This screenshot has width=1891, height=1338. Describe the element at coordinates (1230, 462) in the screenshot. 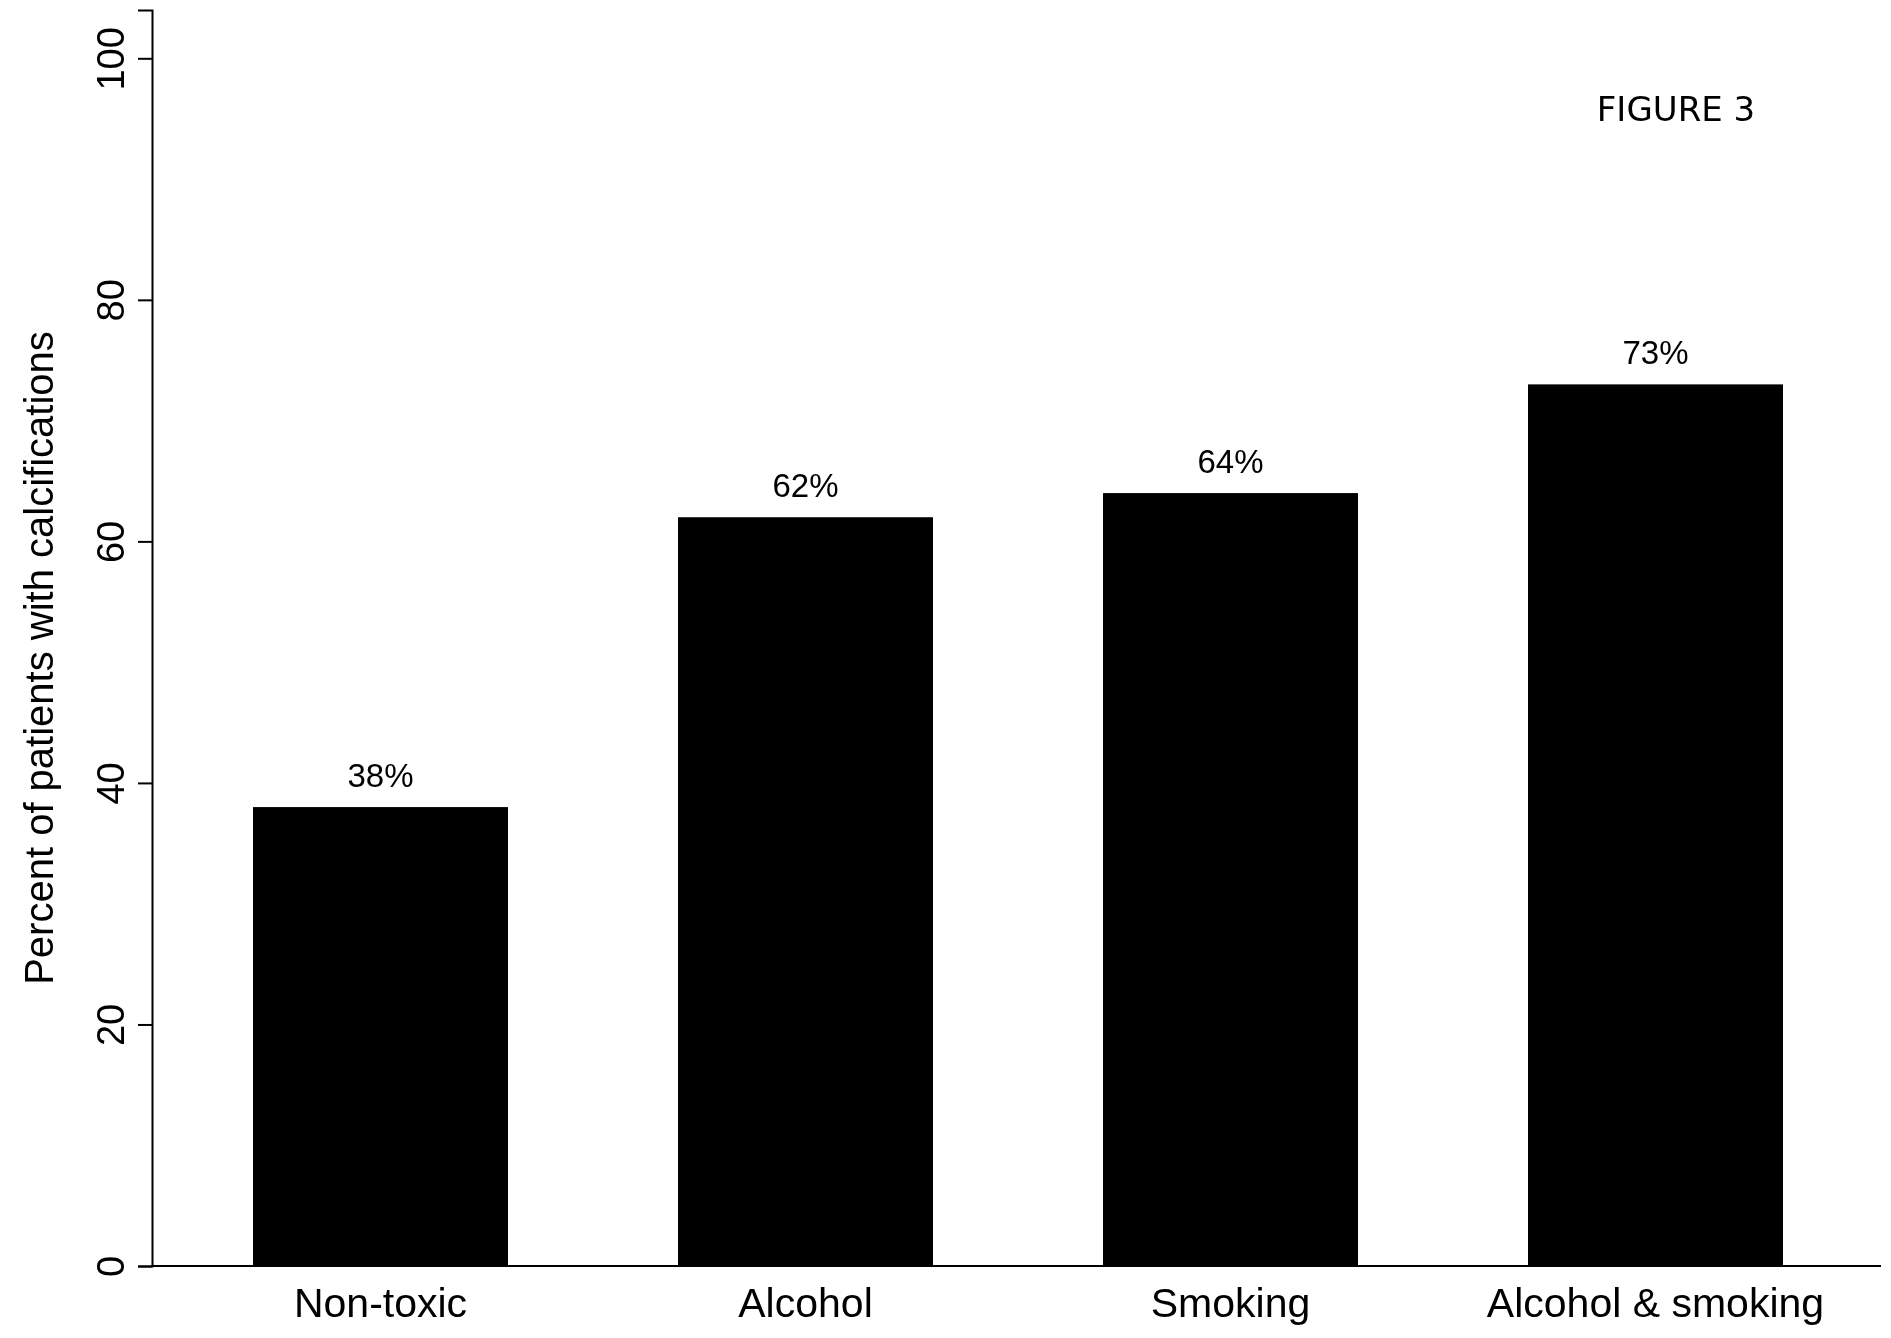

I see `data-label: 64%` at that location.